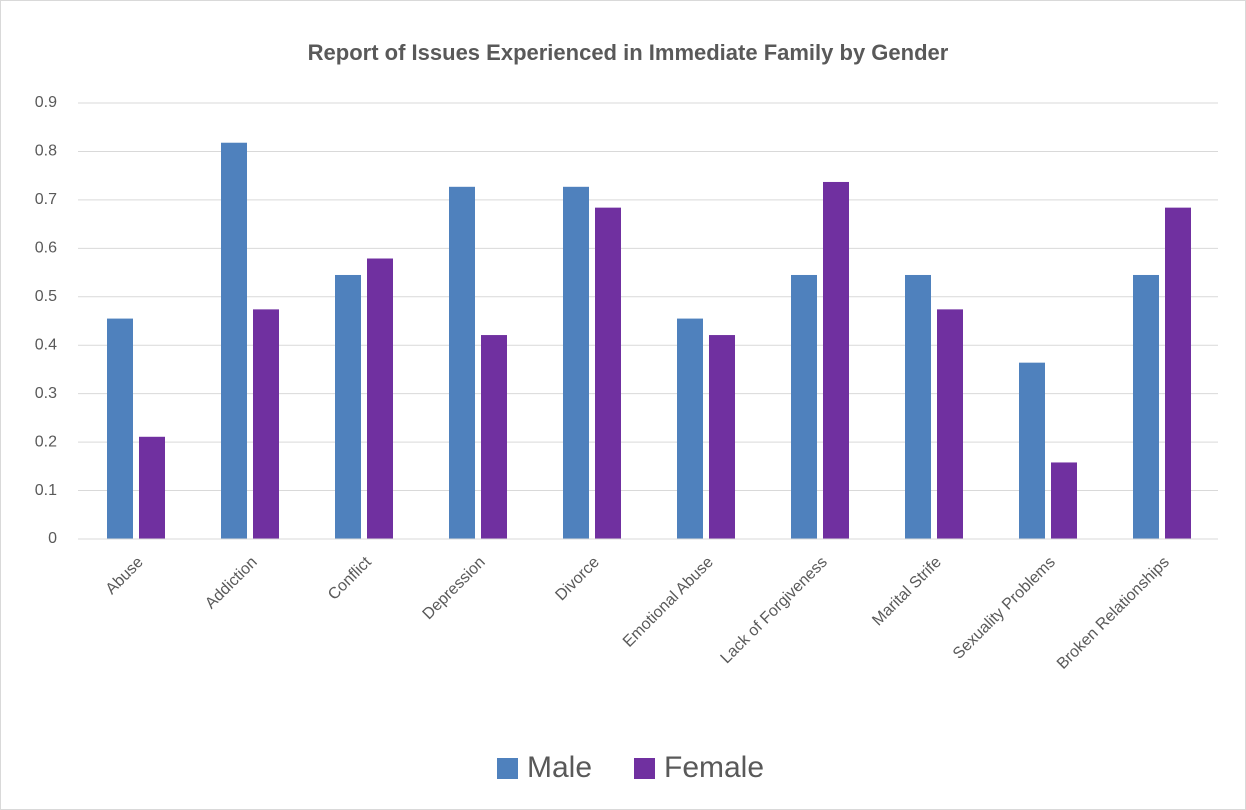 The image size is (1246, 810). I want to click on legend-label: Male, so click(559, 767).